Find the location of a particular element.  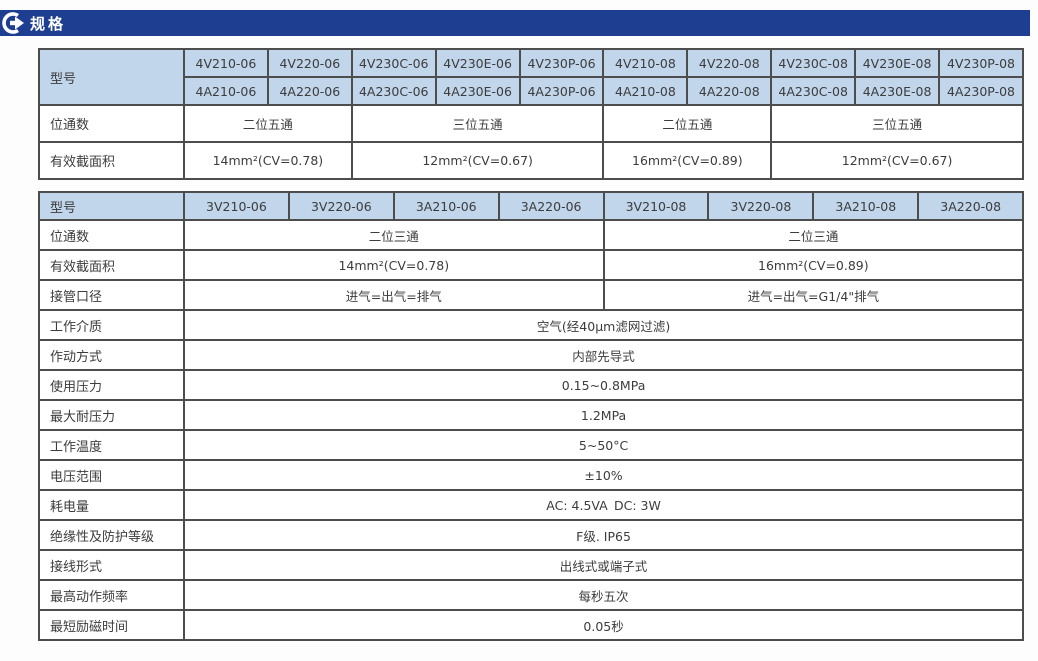

model-cell: 4V220-06 is located at coordinates (309, 63).